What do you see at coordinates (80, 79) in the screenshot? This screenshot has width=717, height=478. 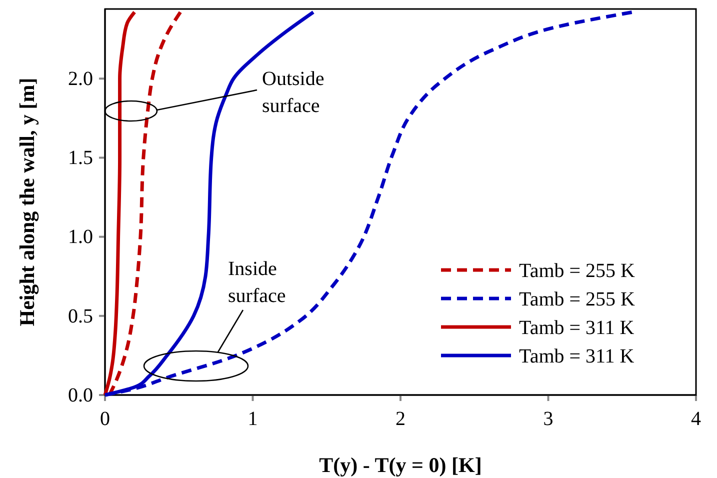 I see `y-tick-label: 2.0` at bounding box center [80, 79].